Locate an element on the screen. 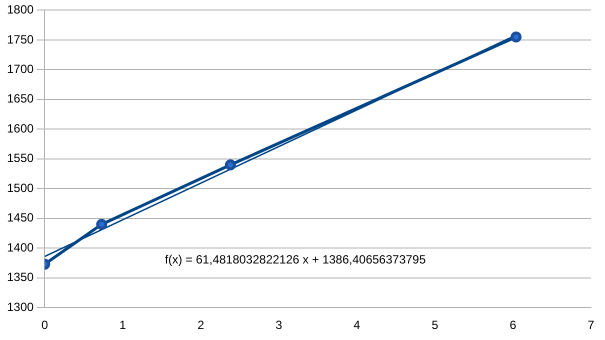 The height and width of the screenshot is (340, 605). x-tick-label: 1 is located at coordinates (122, 325).